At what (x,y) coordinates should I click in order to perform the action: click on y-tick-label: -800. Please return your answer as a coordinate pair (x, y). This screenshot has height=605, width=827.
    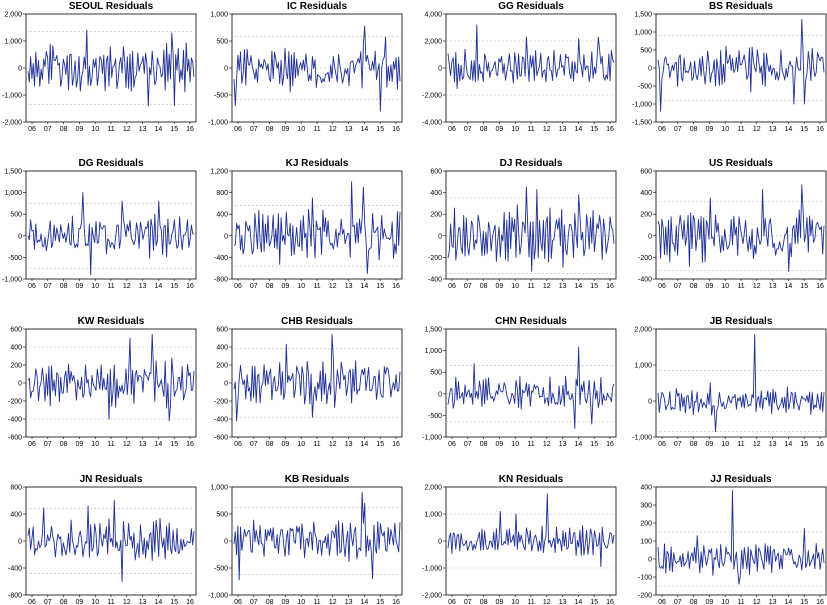
    Looking at the image, I should click on (15, 596).